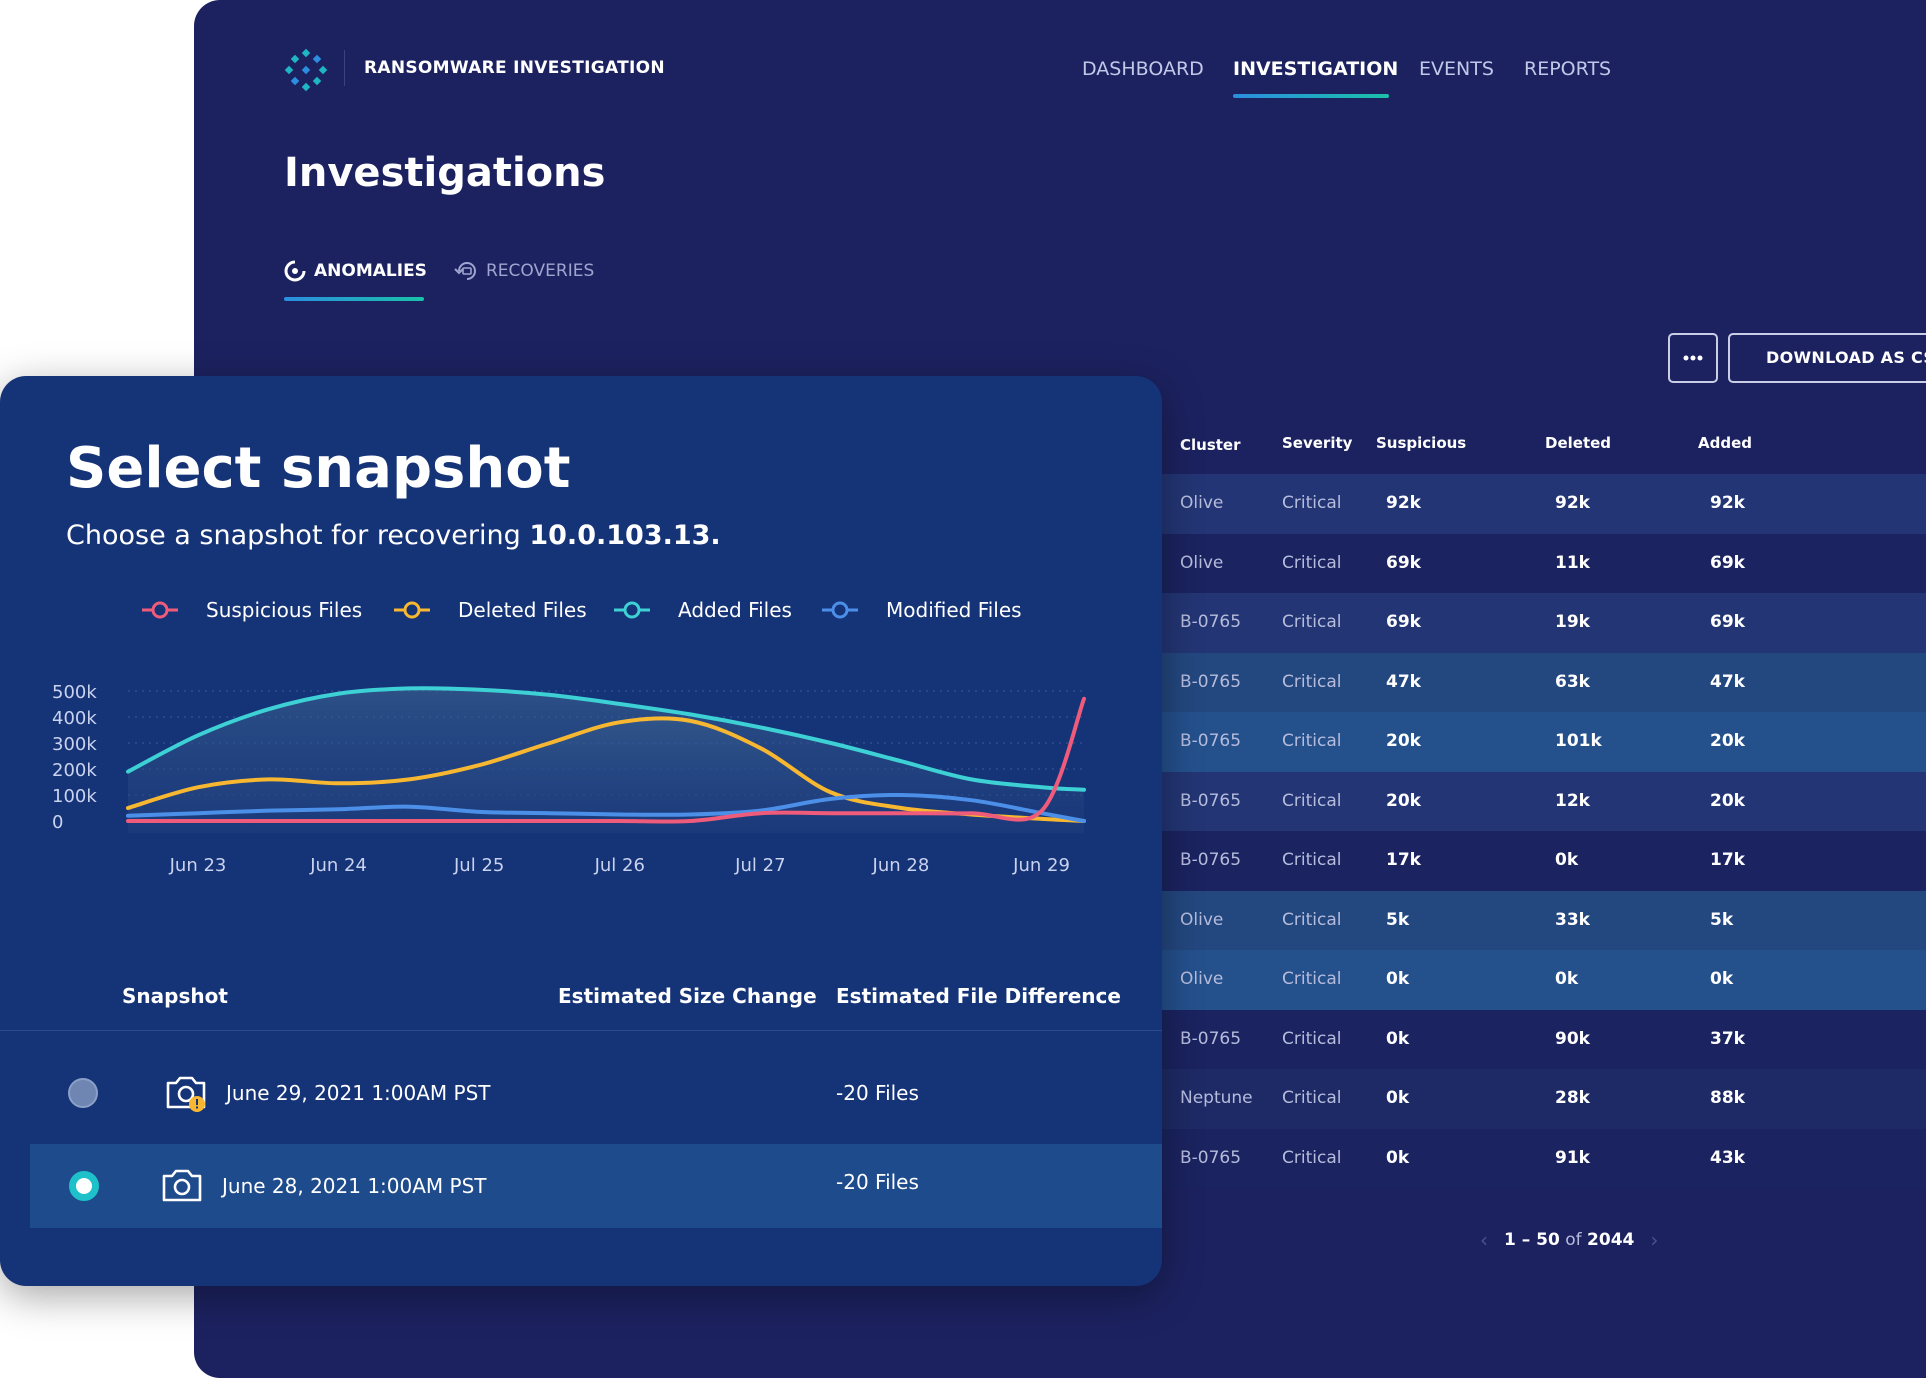 The height and width of the screenshot is (1378, 1926). Describe the element at coordinates (1611, 1240) in the screenshot. I see `pagination-total: 2044` at that location.